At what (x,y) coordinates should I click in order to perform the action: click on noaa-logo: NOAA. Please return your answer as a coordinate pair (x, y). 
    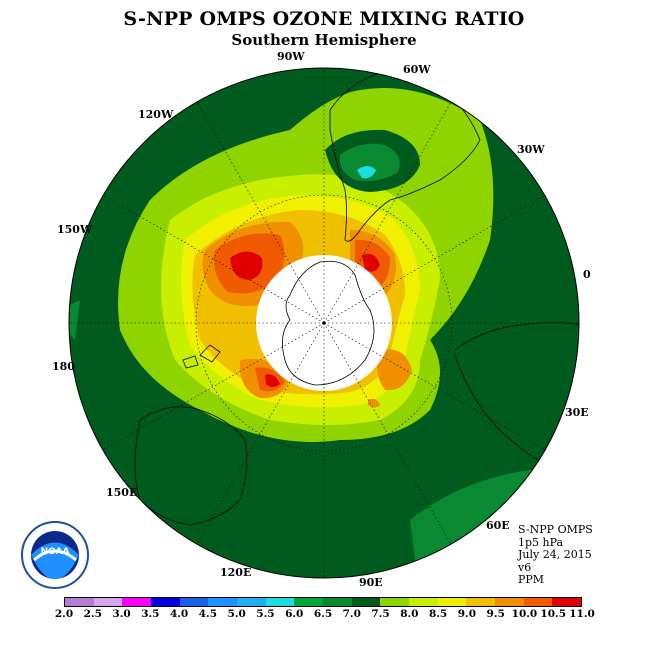
    Looking at the image, I should click on (55, 555).